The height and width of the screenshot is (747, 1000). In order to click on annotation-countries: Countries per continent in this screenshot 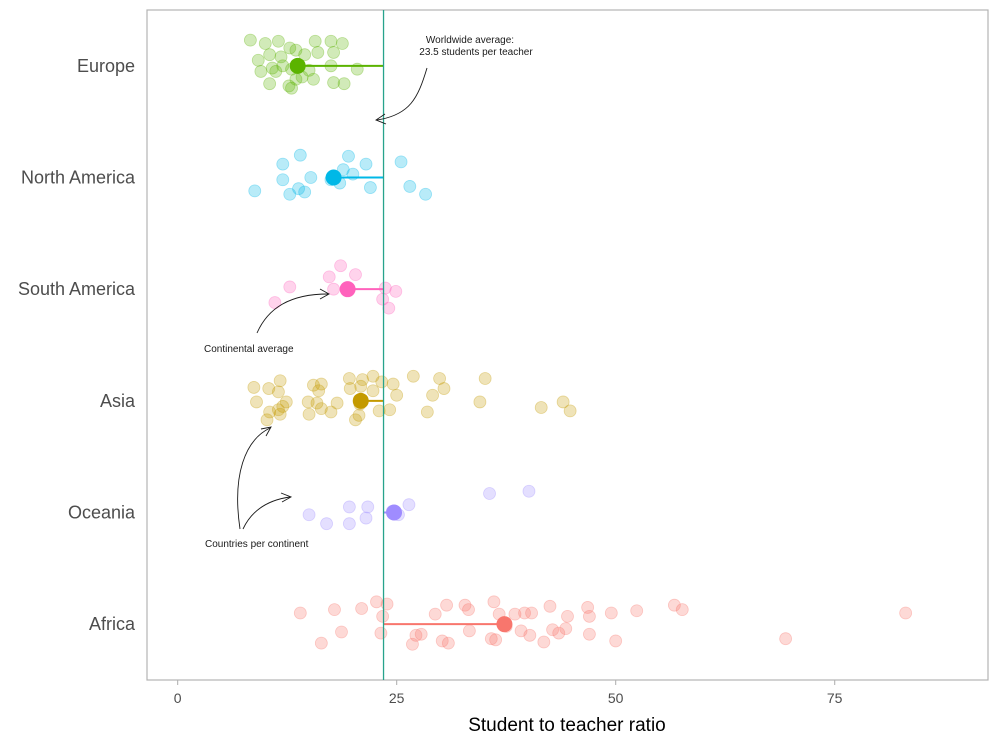, I will do `click(257, 488)`.